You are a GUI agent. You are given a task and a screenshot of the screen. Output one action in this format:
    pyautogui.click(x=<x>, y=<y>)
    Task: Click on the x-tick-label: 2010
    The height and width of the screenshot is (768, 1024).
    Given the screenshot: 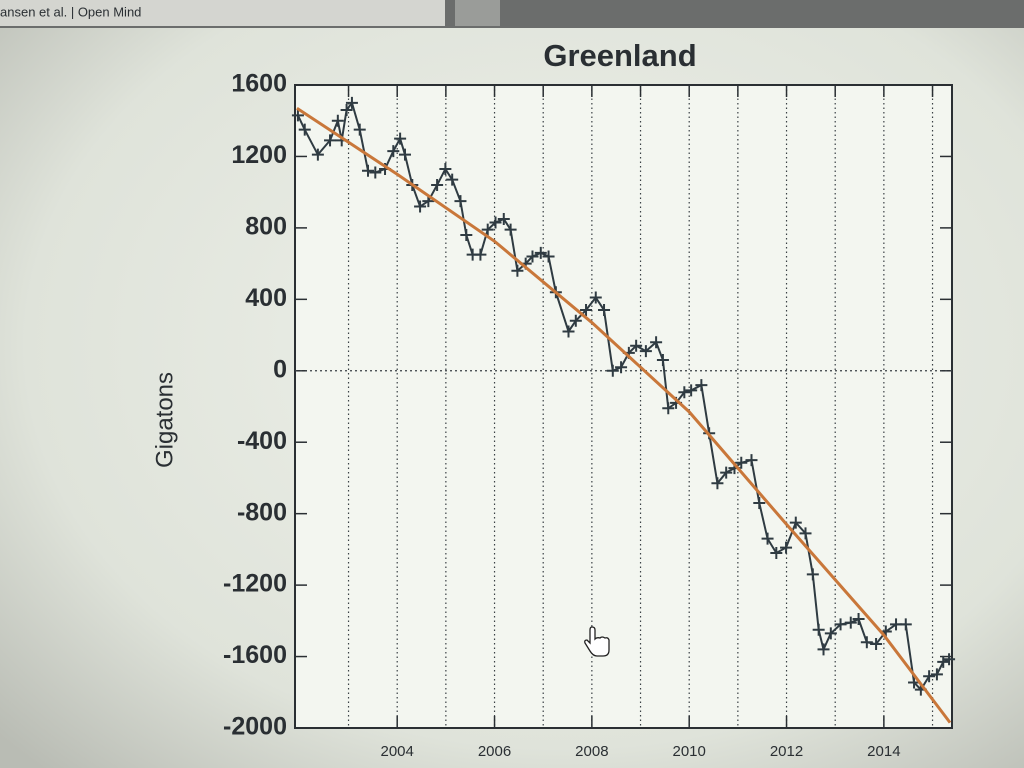 What is the action you would take?
    pyautogui.click(x=689, y=751)
    